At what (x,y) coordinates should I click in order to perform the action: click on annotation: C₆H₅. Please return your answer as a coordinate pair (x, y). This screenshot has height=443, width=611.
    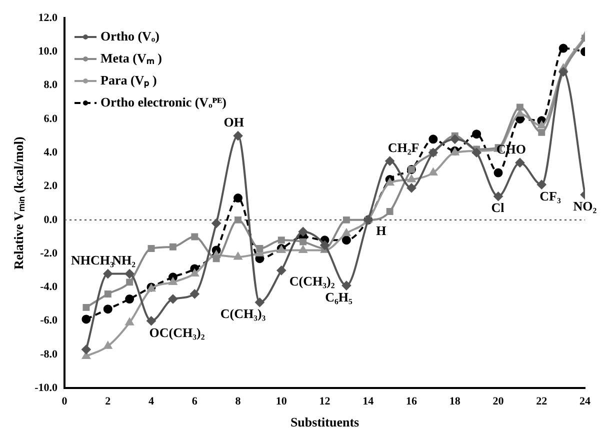
    Looking at the image, I should click on (339, 296).